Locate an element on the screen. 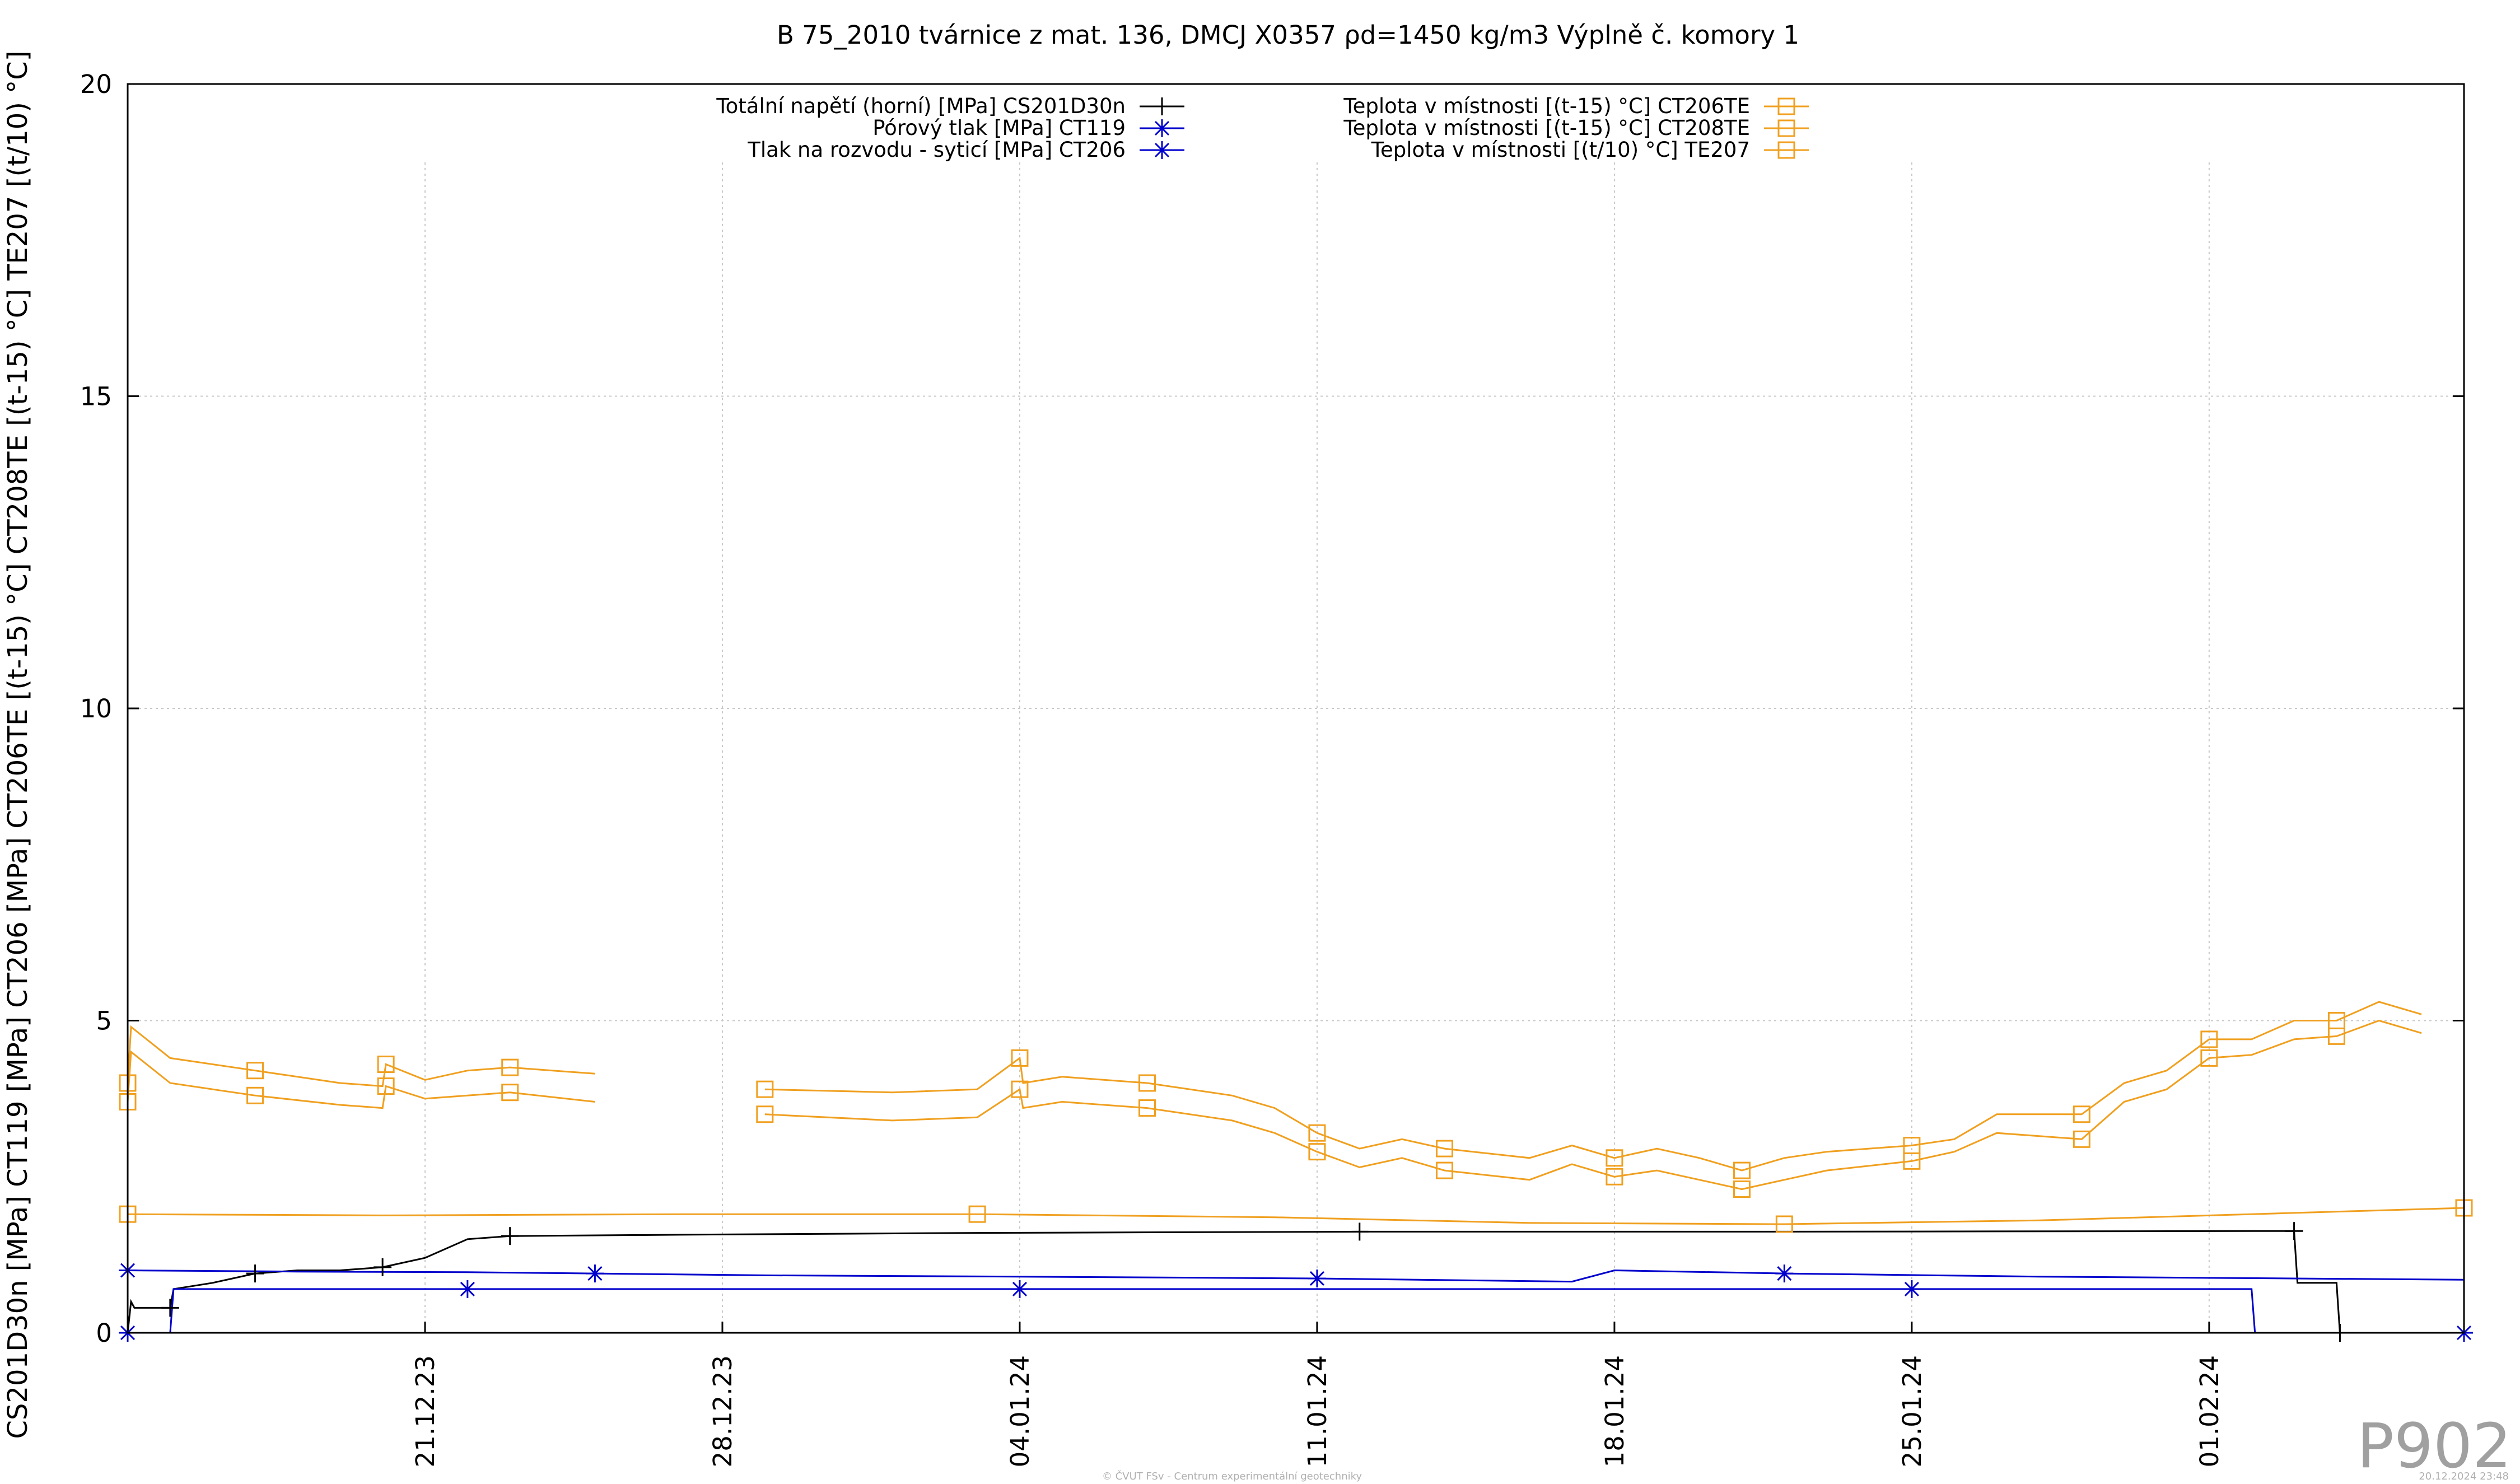 The height and width of the screenshot is (1484, 2520). y-tick-label: 10 is located at coordinates (96, 709).